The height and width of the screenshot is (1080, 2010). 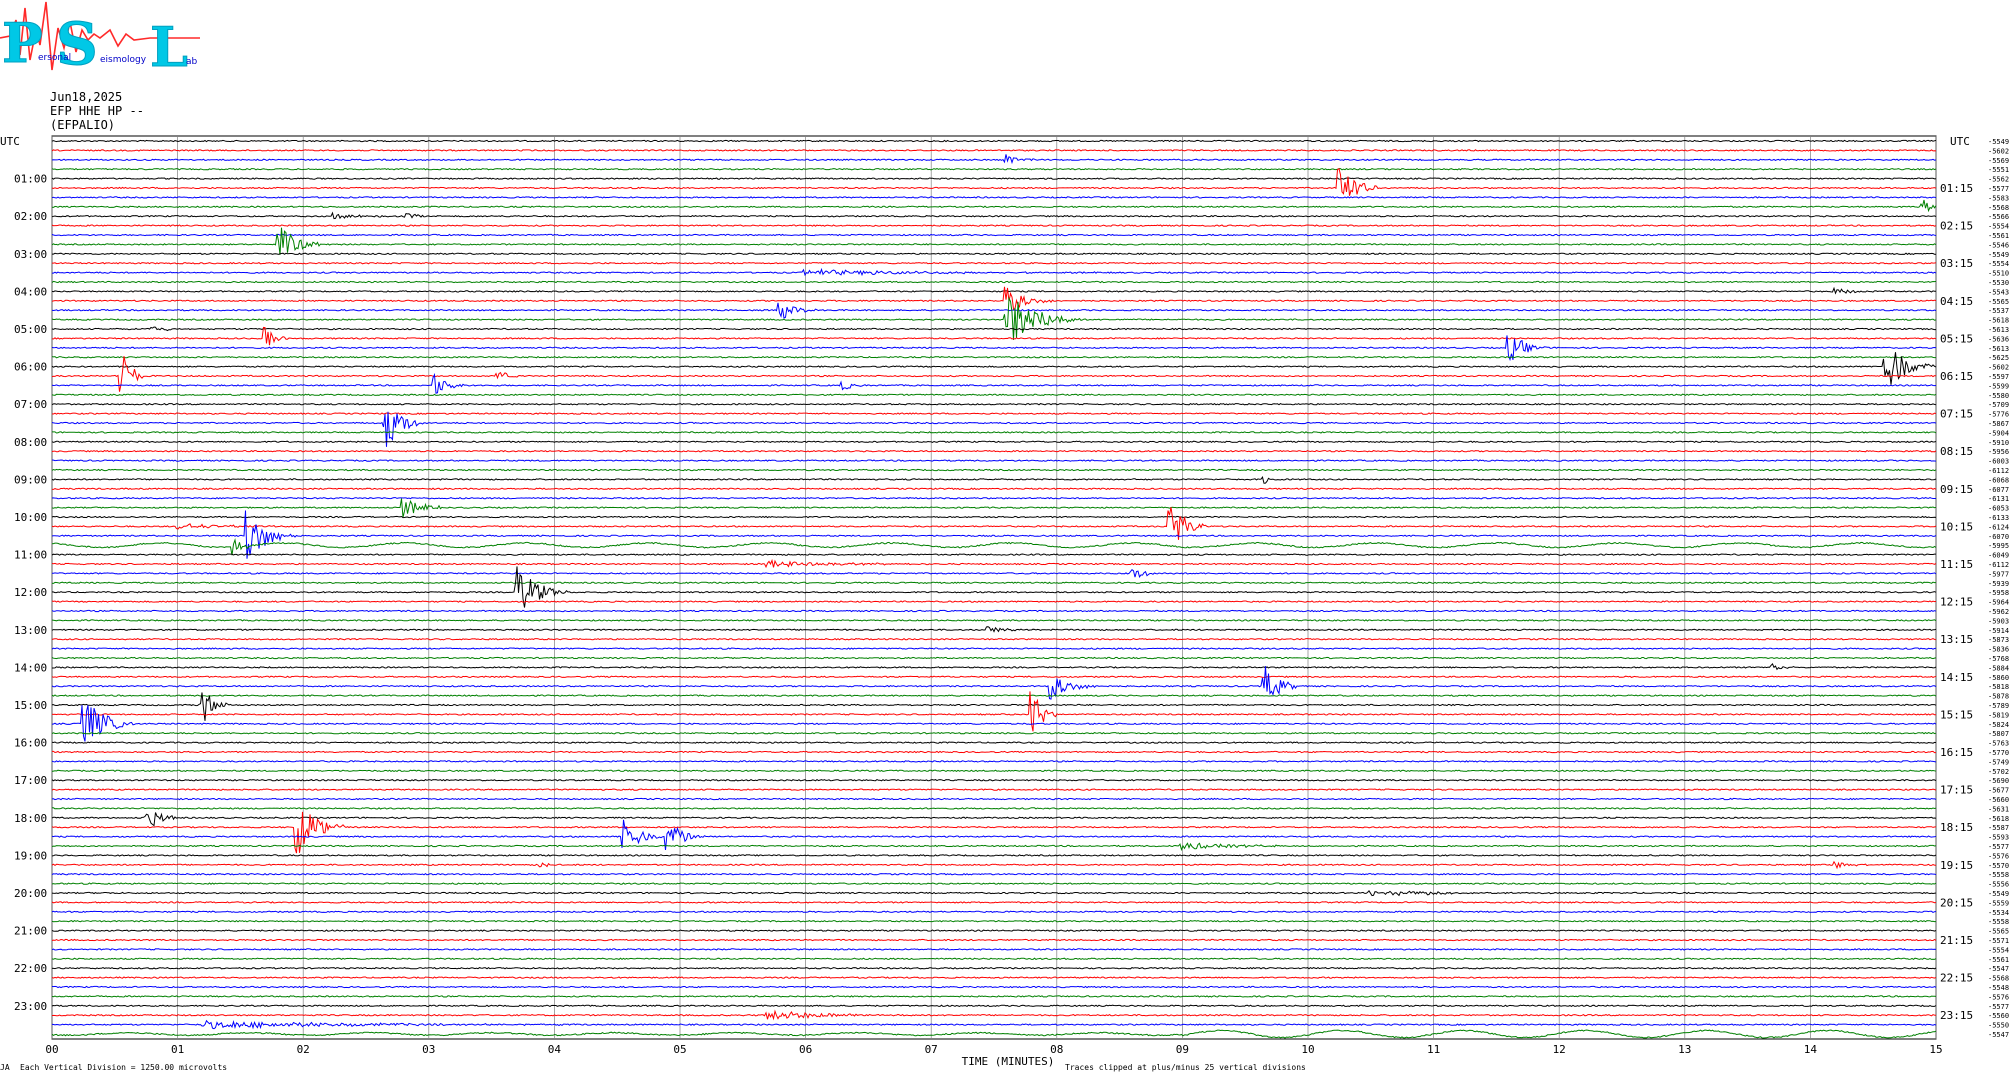 What do you see at coordinates (303, 1049) in the screenshot?
I see `x-tick-label: 02` at bounding box center [303, 1049].